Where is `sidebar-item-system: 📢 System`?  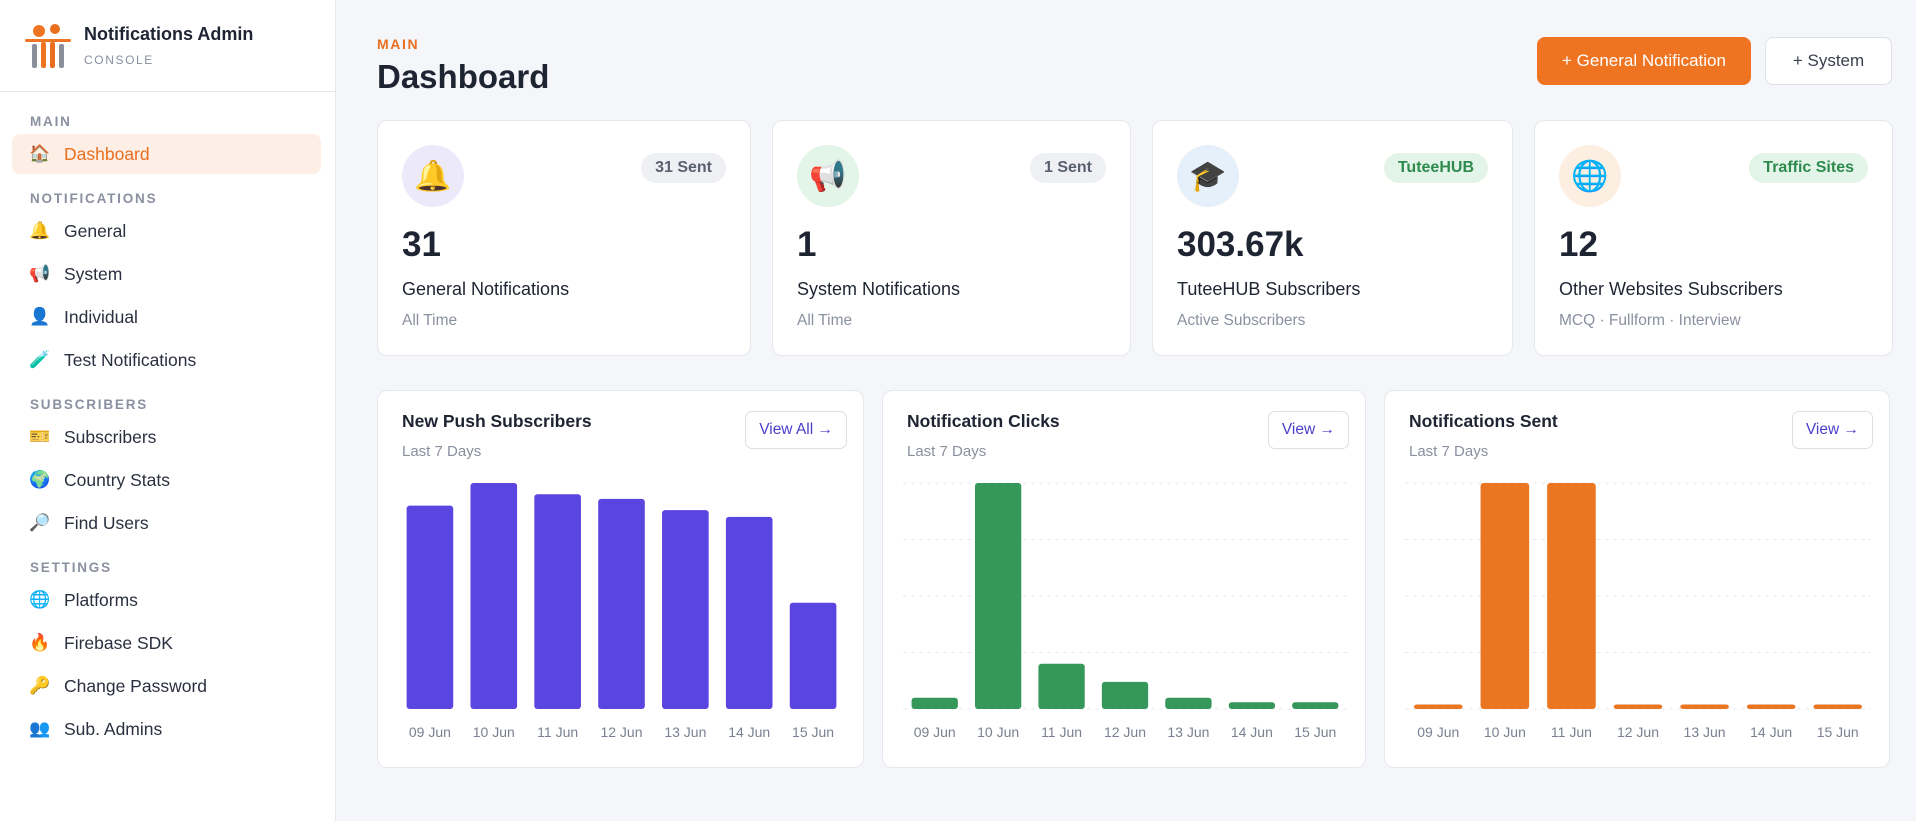
sidebar-item-system: 📢 System is located at coordinates (166, 274).